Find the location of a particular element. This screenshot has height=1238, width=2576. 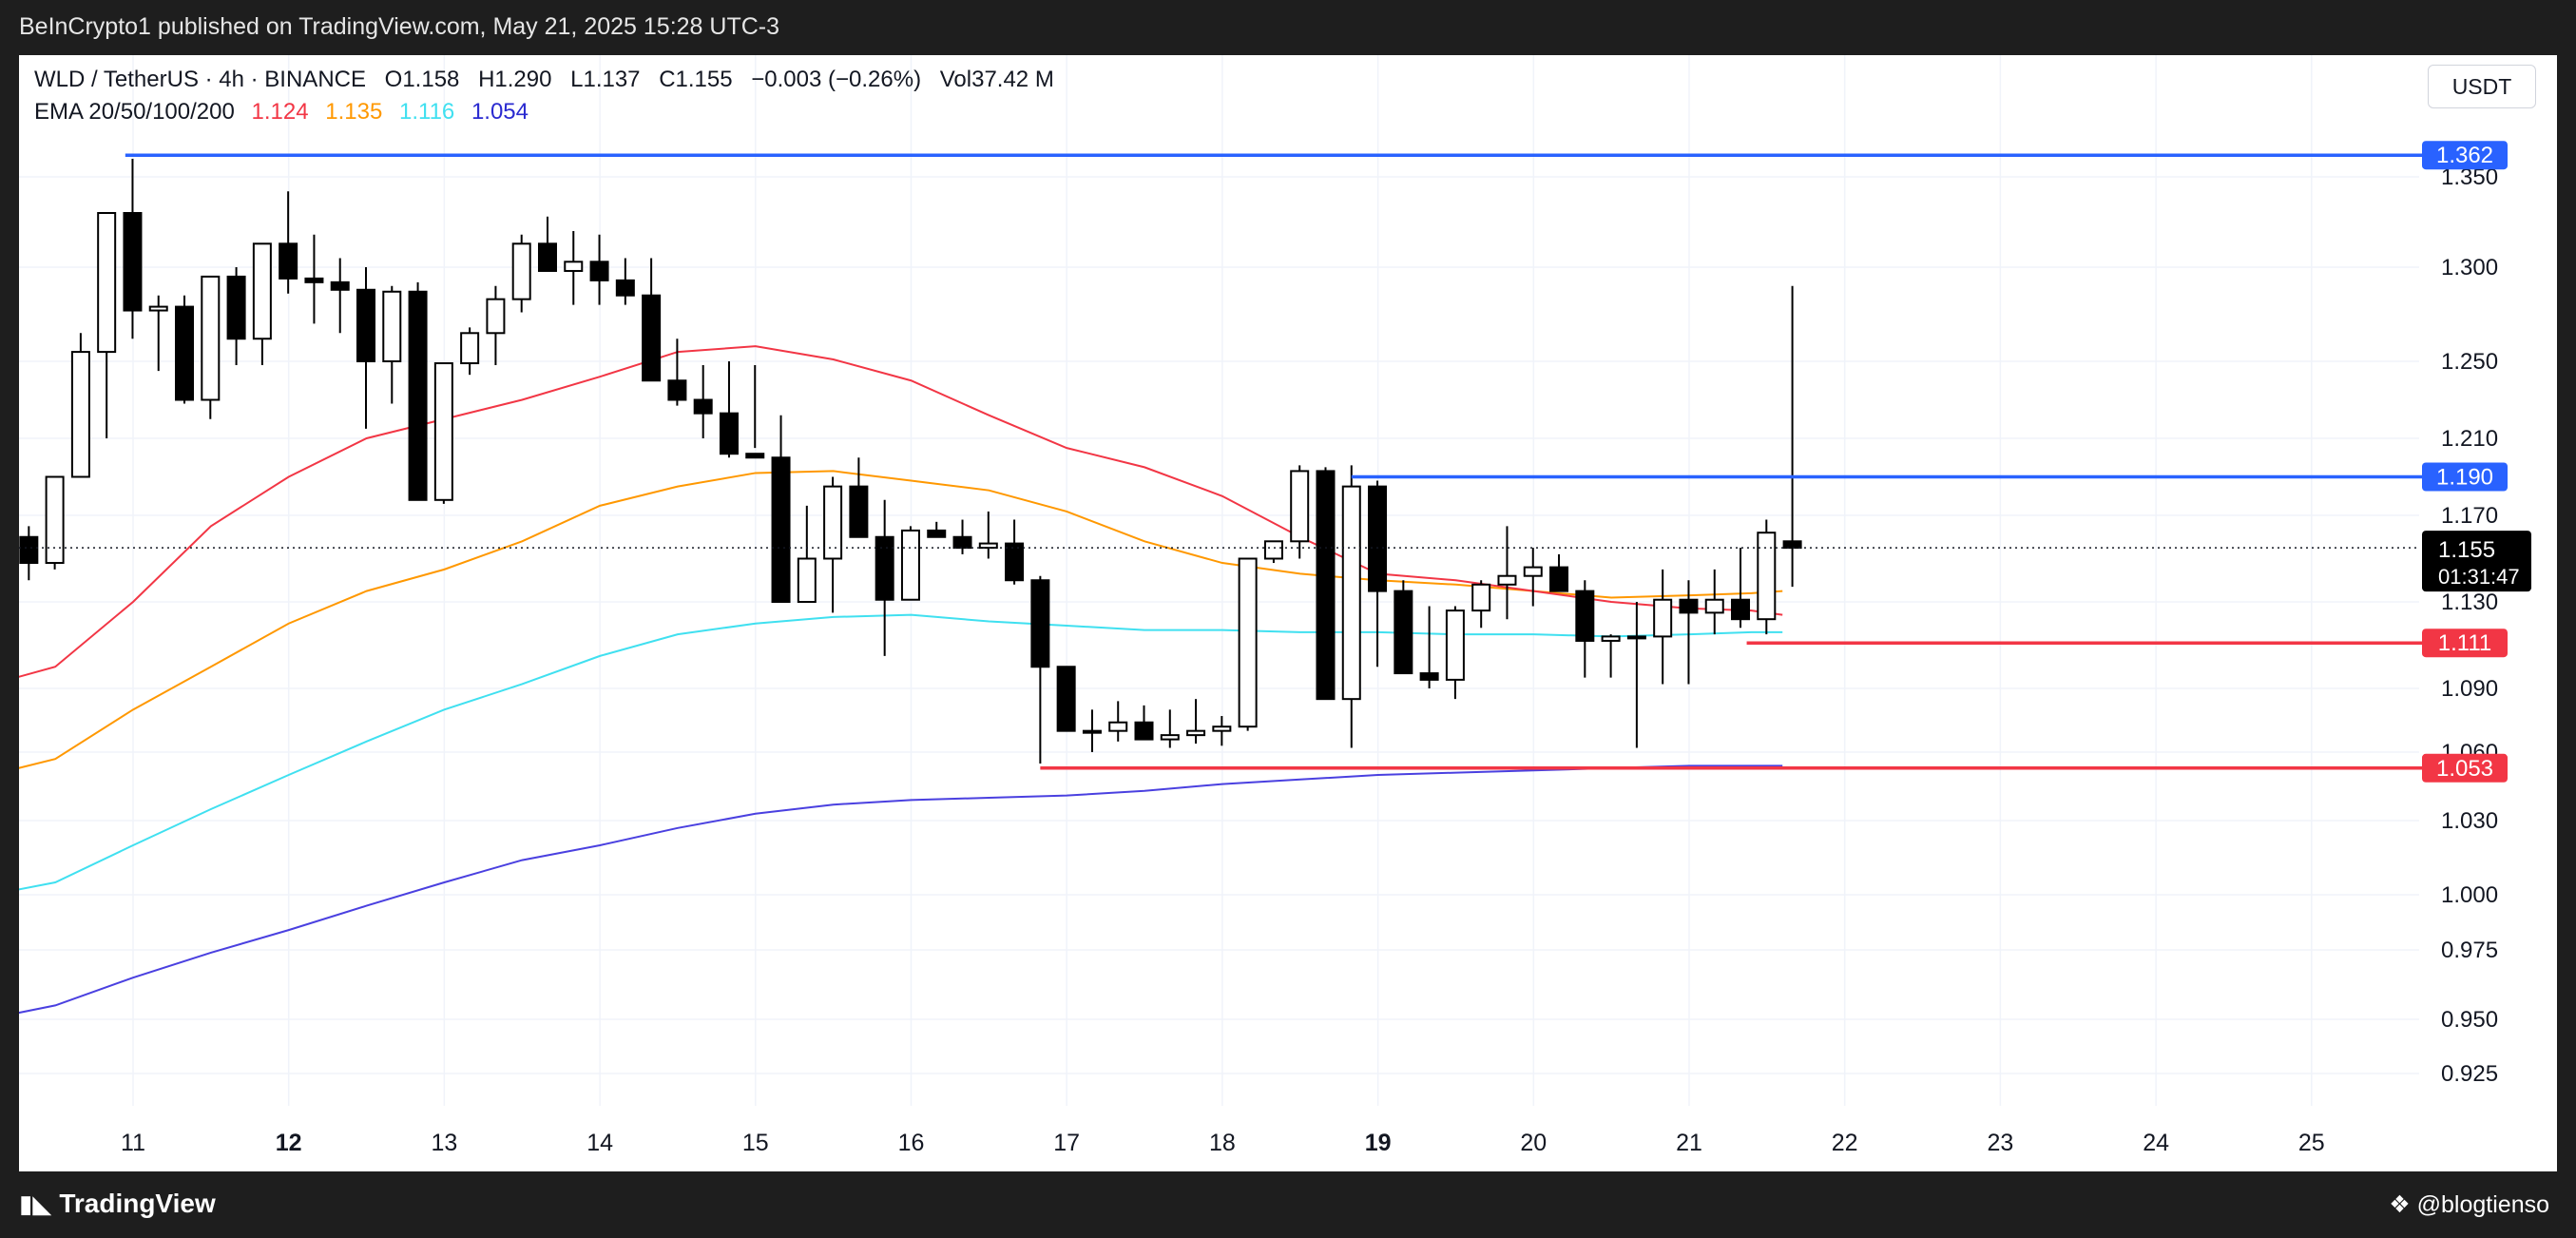

close-value: C1.155 is located at coordinates (696, 79).